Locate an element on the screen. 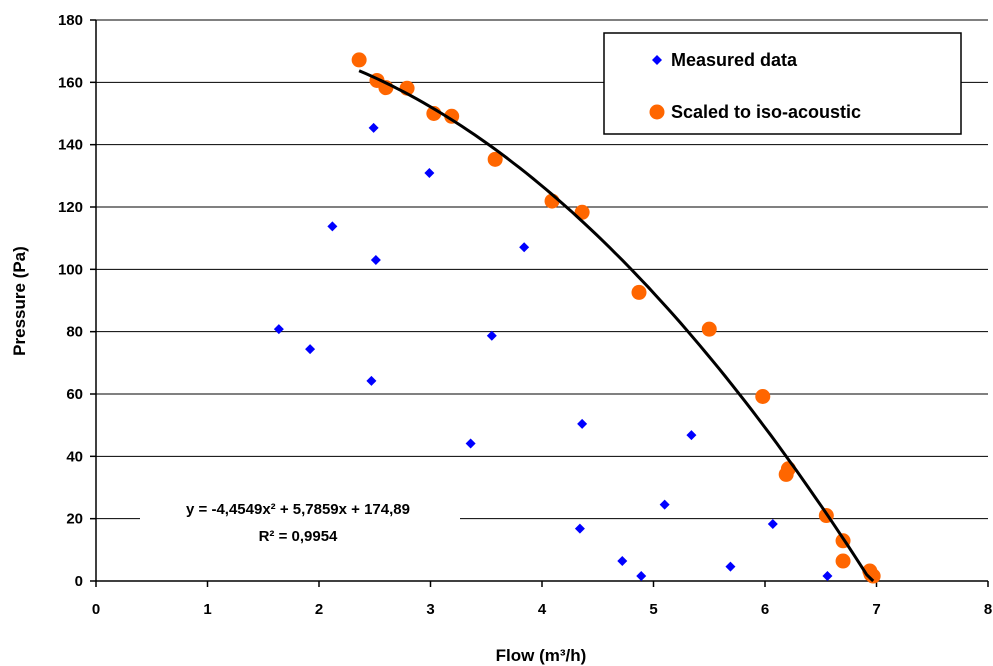 This screenshot has height=666, width=993. y-tick-label-180: 180 is located at coordinates (70, 20).